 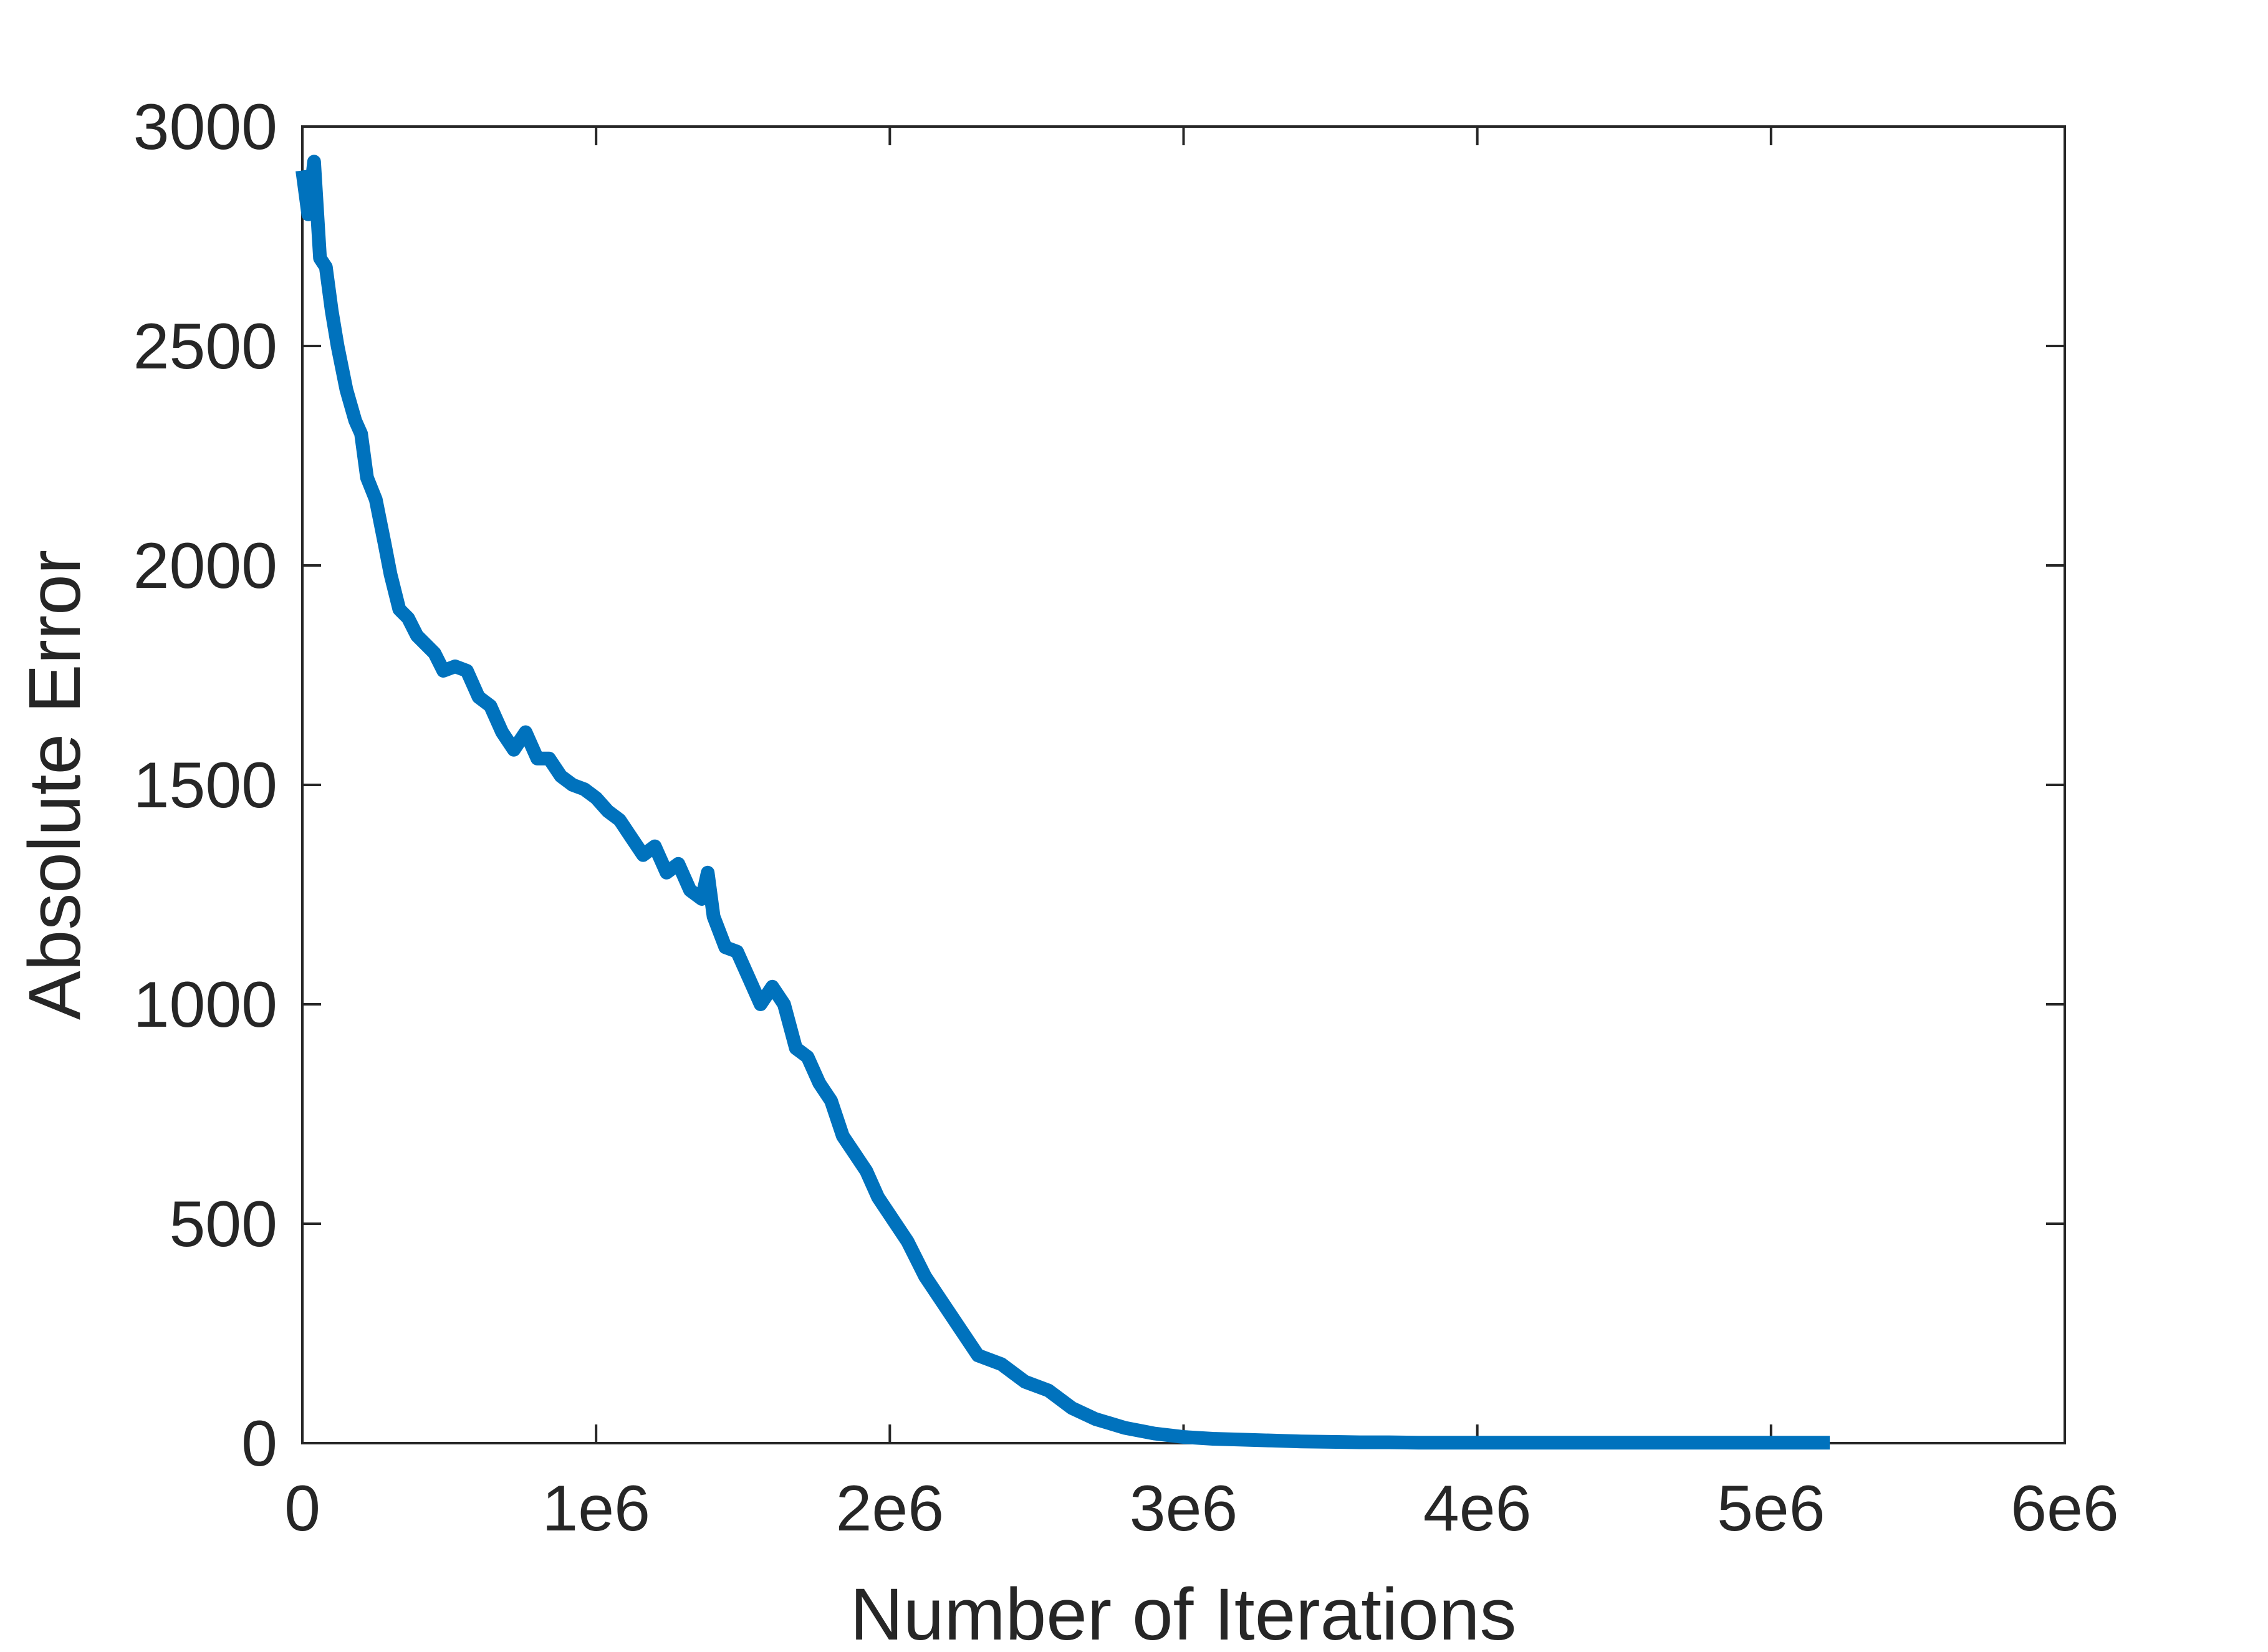 I want to click on x-tick-label: 5e6, so click(x=1771, y=1508).